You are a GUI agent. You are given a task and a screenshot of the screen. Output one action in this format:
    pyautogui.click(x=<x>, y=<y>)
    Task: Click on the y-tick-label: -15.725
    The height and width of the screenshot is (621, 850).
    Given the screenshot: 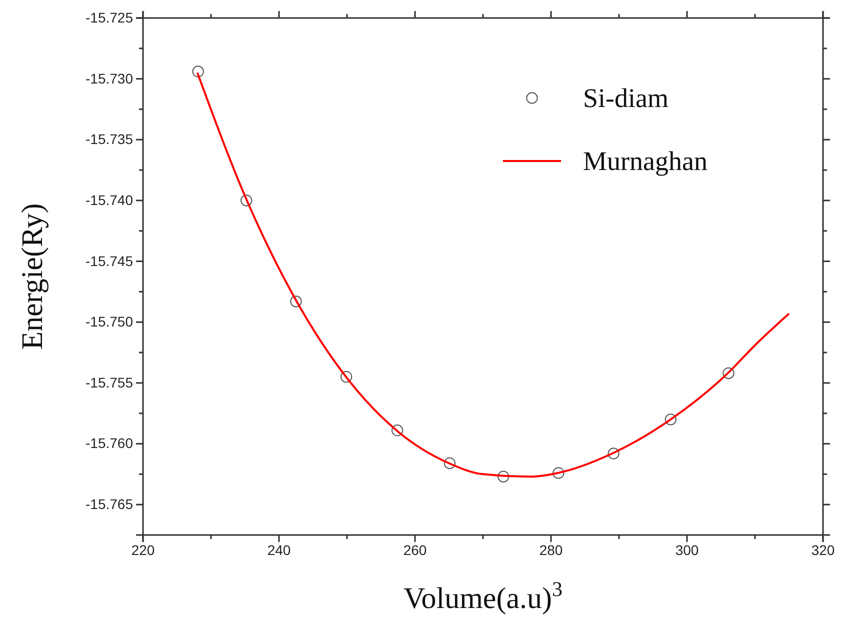 What is the action you would take?
    pyautogui.click(x=110, y=17)
    